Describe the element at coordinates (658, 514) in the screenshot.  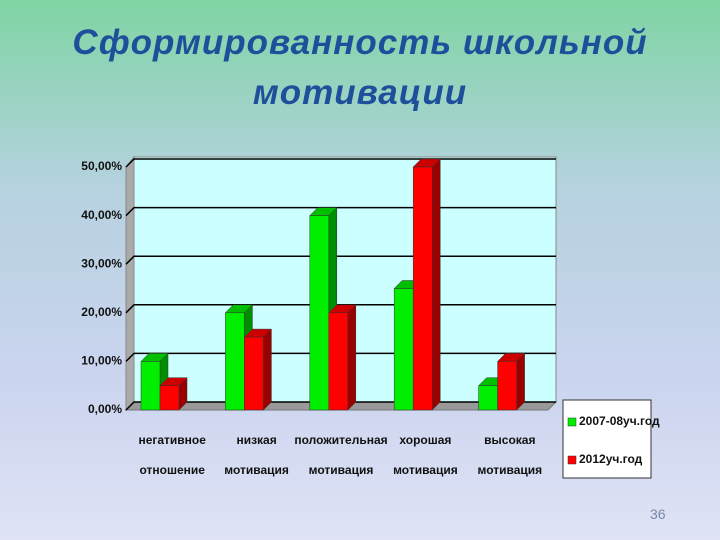
I see `page-number: 36` at that location.